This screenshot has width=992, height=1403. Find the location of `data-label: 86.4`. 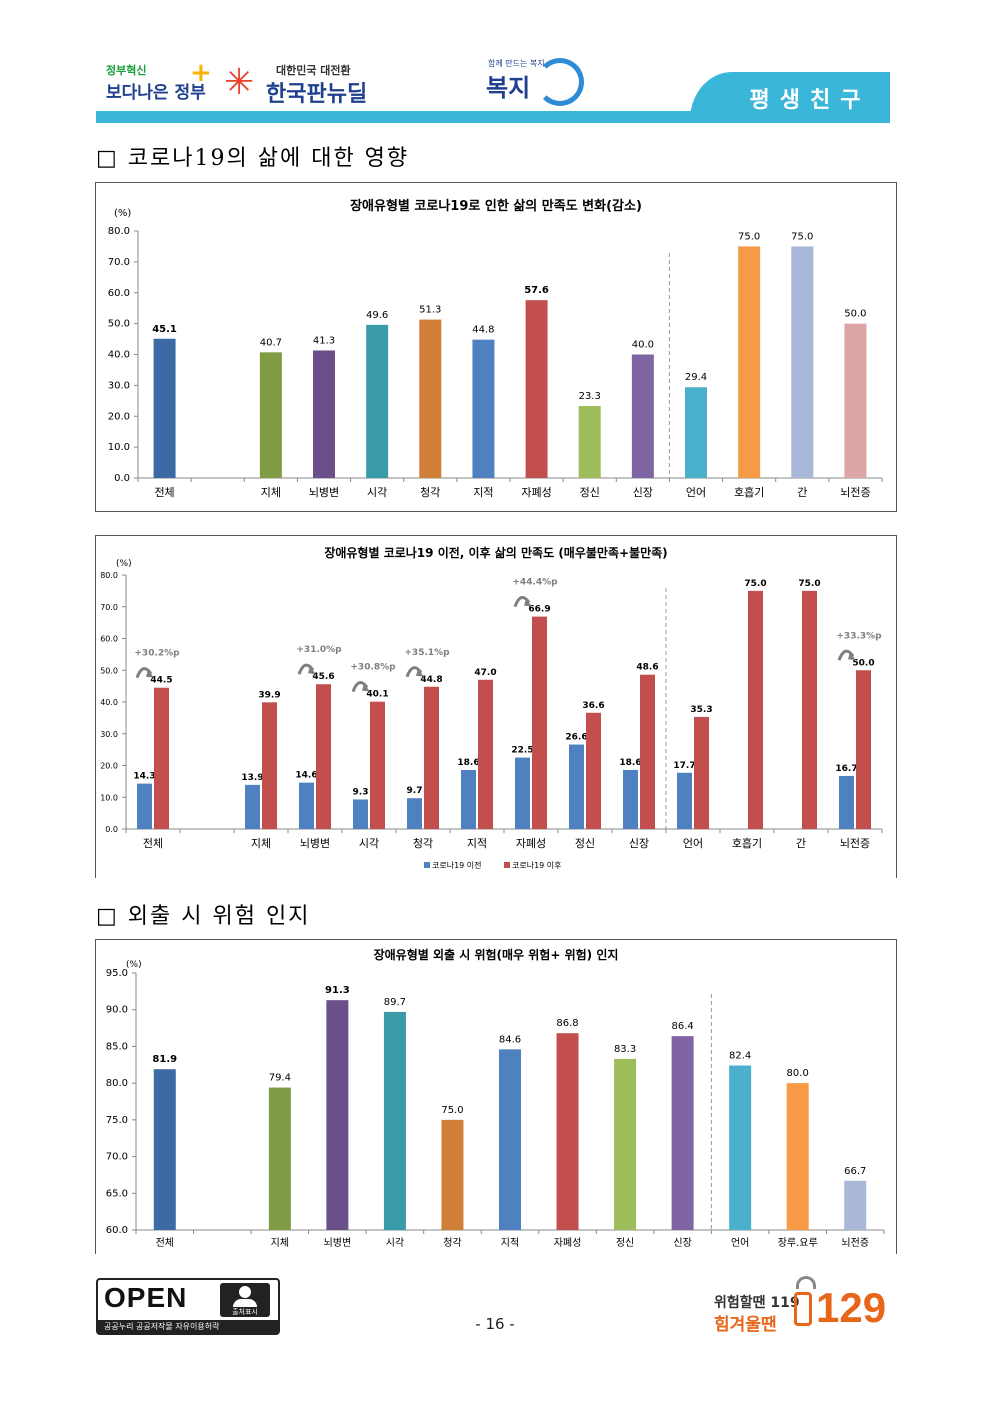

data-label: 86.4 is located at coordinates (682, 1026).